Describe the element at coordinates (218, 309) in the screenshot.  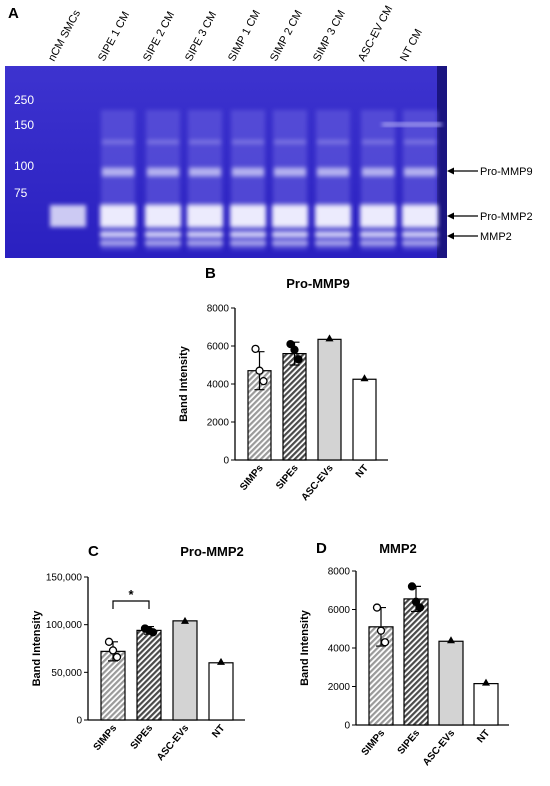
I see `y-tick-label: 8000` at that location.